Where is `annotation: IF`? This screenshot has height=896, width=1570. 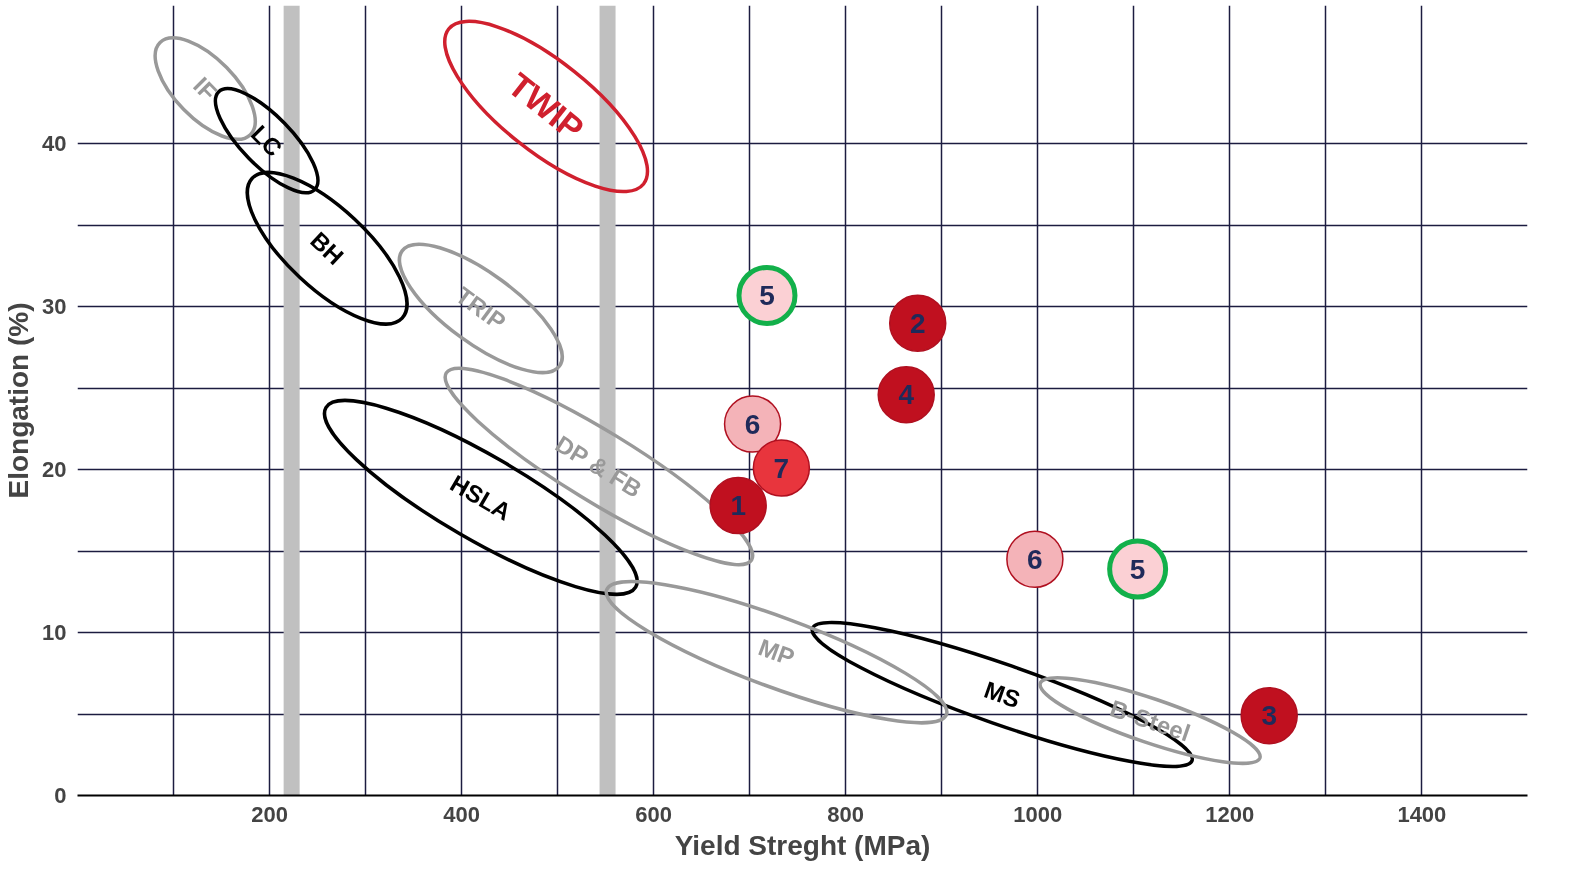 annotation: IF is located at coordinates (205, 88).